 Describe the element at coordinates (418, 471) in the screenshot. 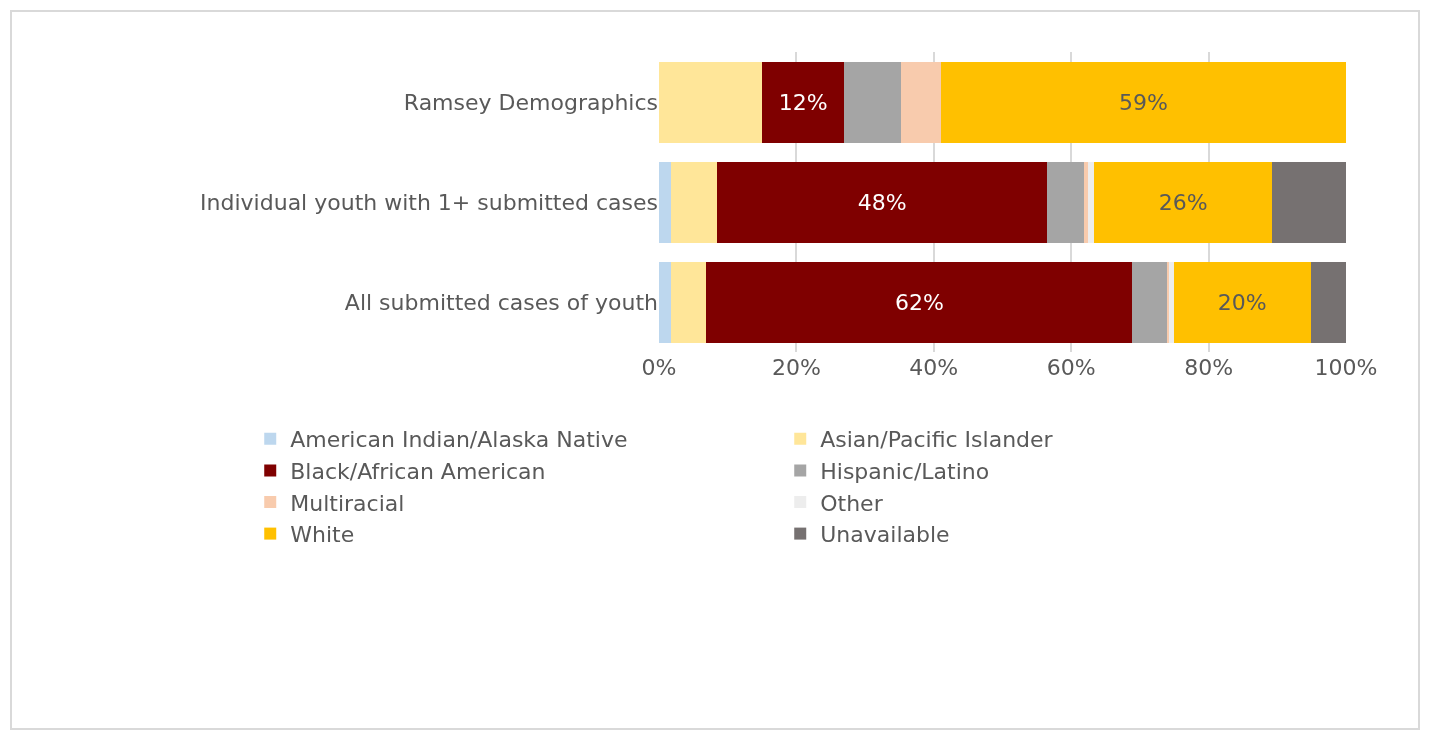

I see `legend-label: Black/African American` at that location.